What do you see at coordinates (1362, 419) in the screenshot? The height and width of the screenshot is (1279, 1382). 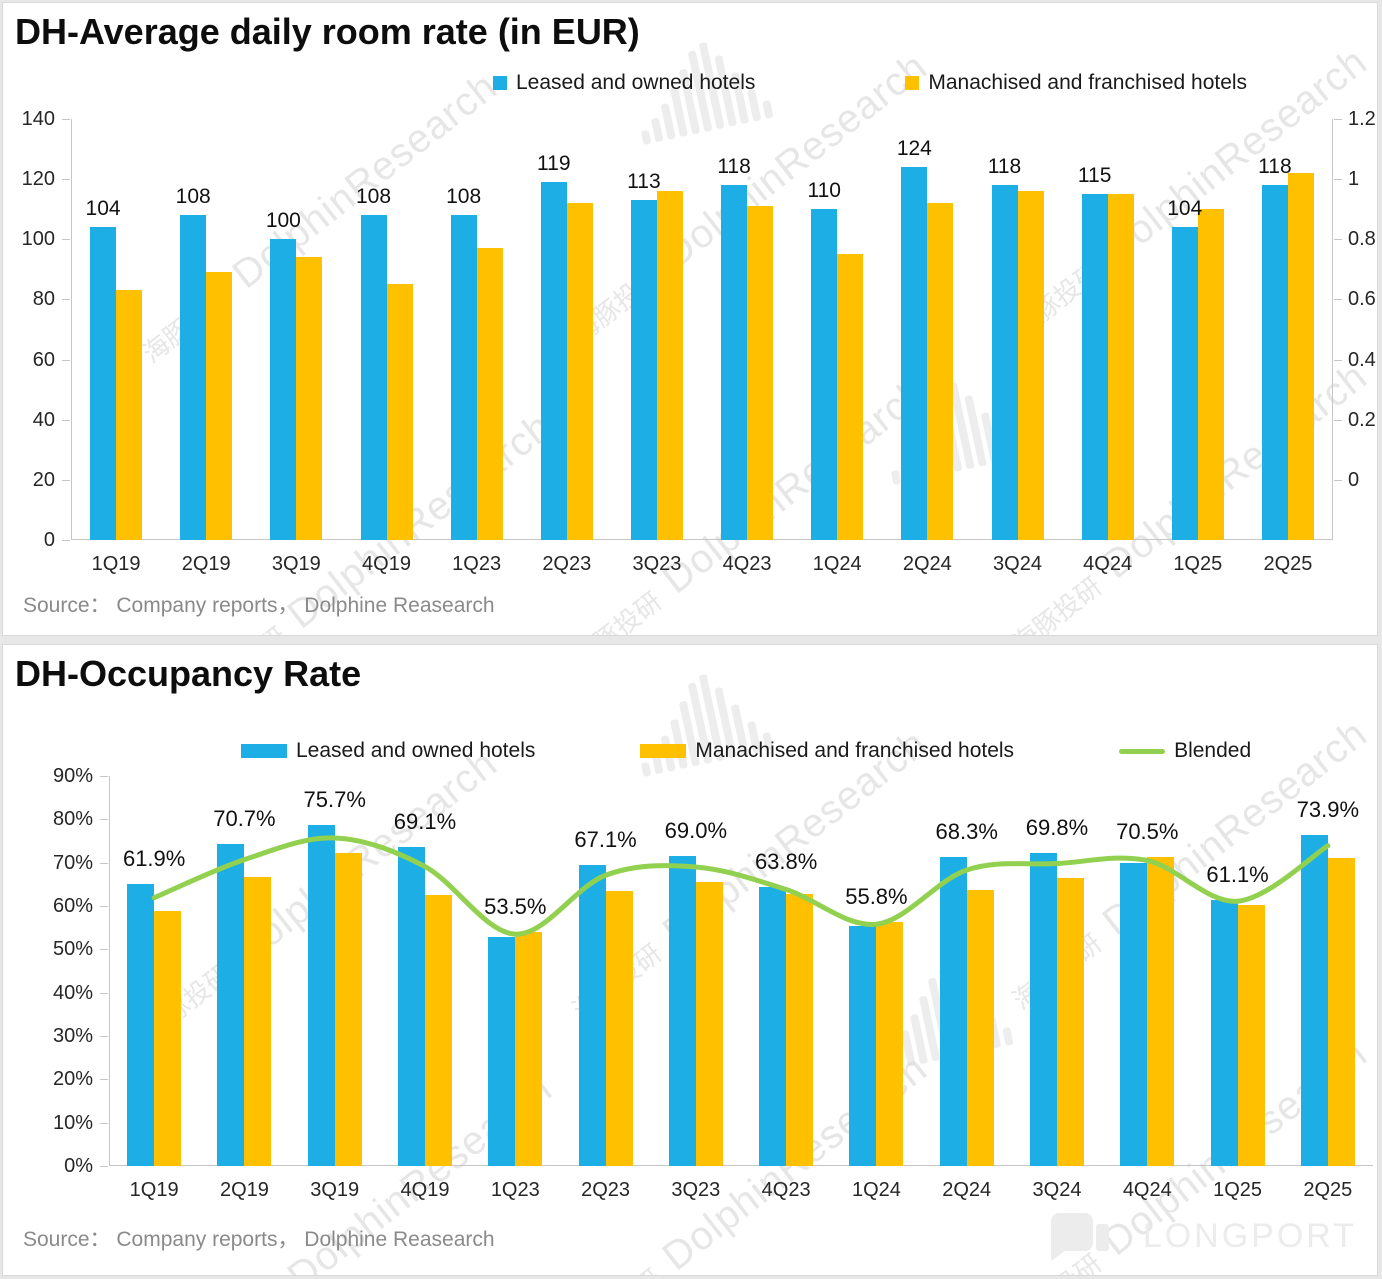 I see `right-axis-tick-label: 0.2` at bounding box center [1362, 419].